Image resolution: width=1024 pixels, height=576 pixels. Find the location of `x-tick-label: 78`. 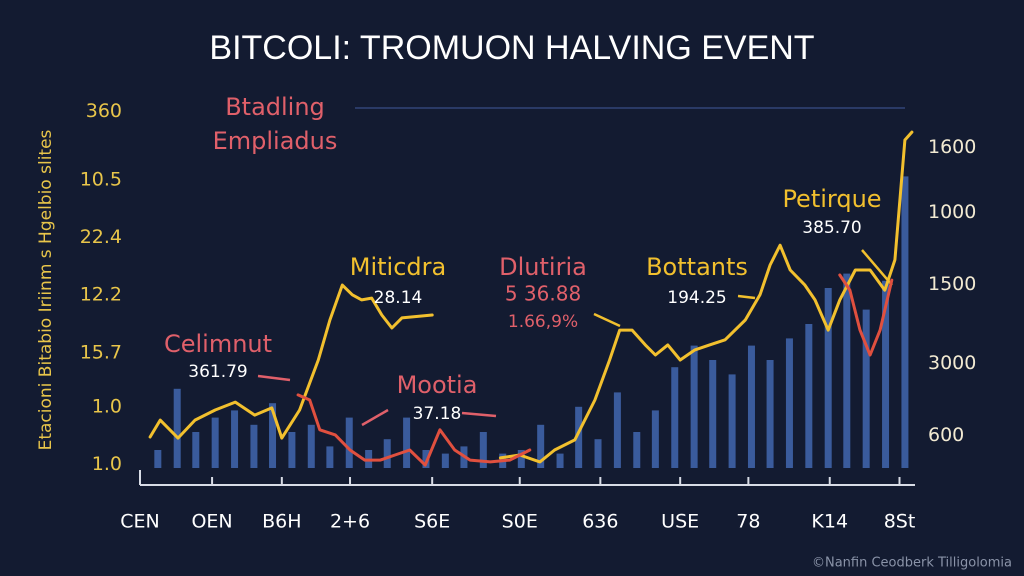

x-tick-label: 78 is located at coordinates (748, 522).